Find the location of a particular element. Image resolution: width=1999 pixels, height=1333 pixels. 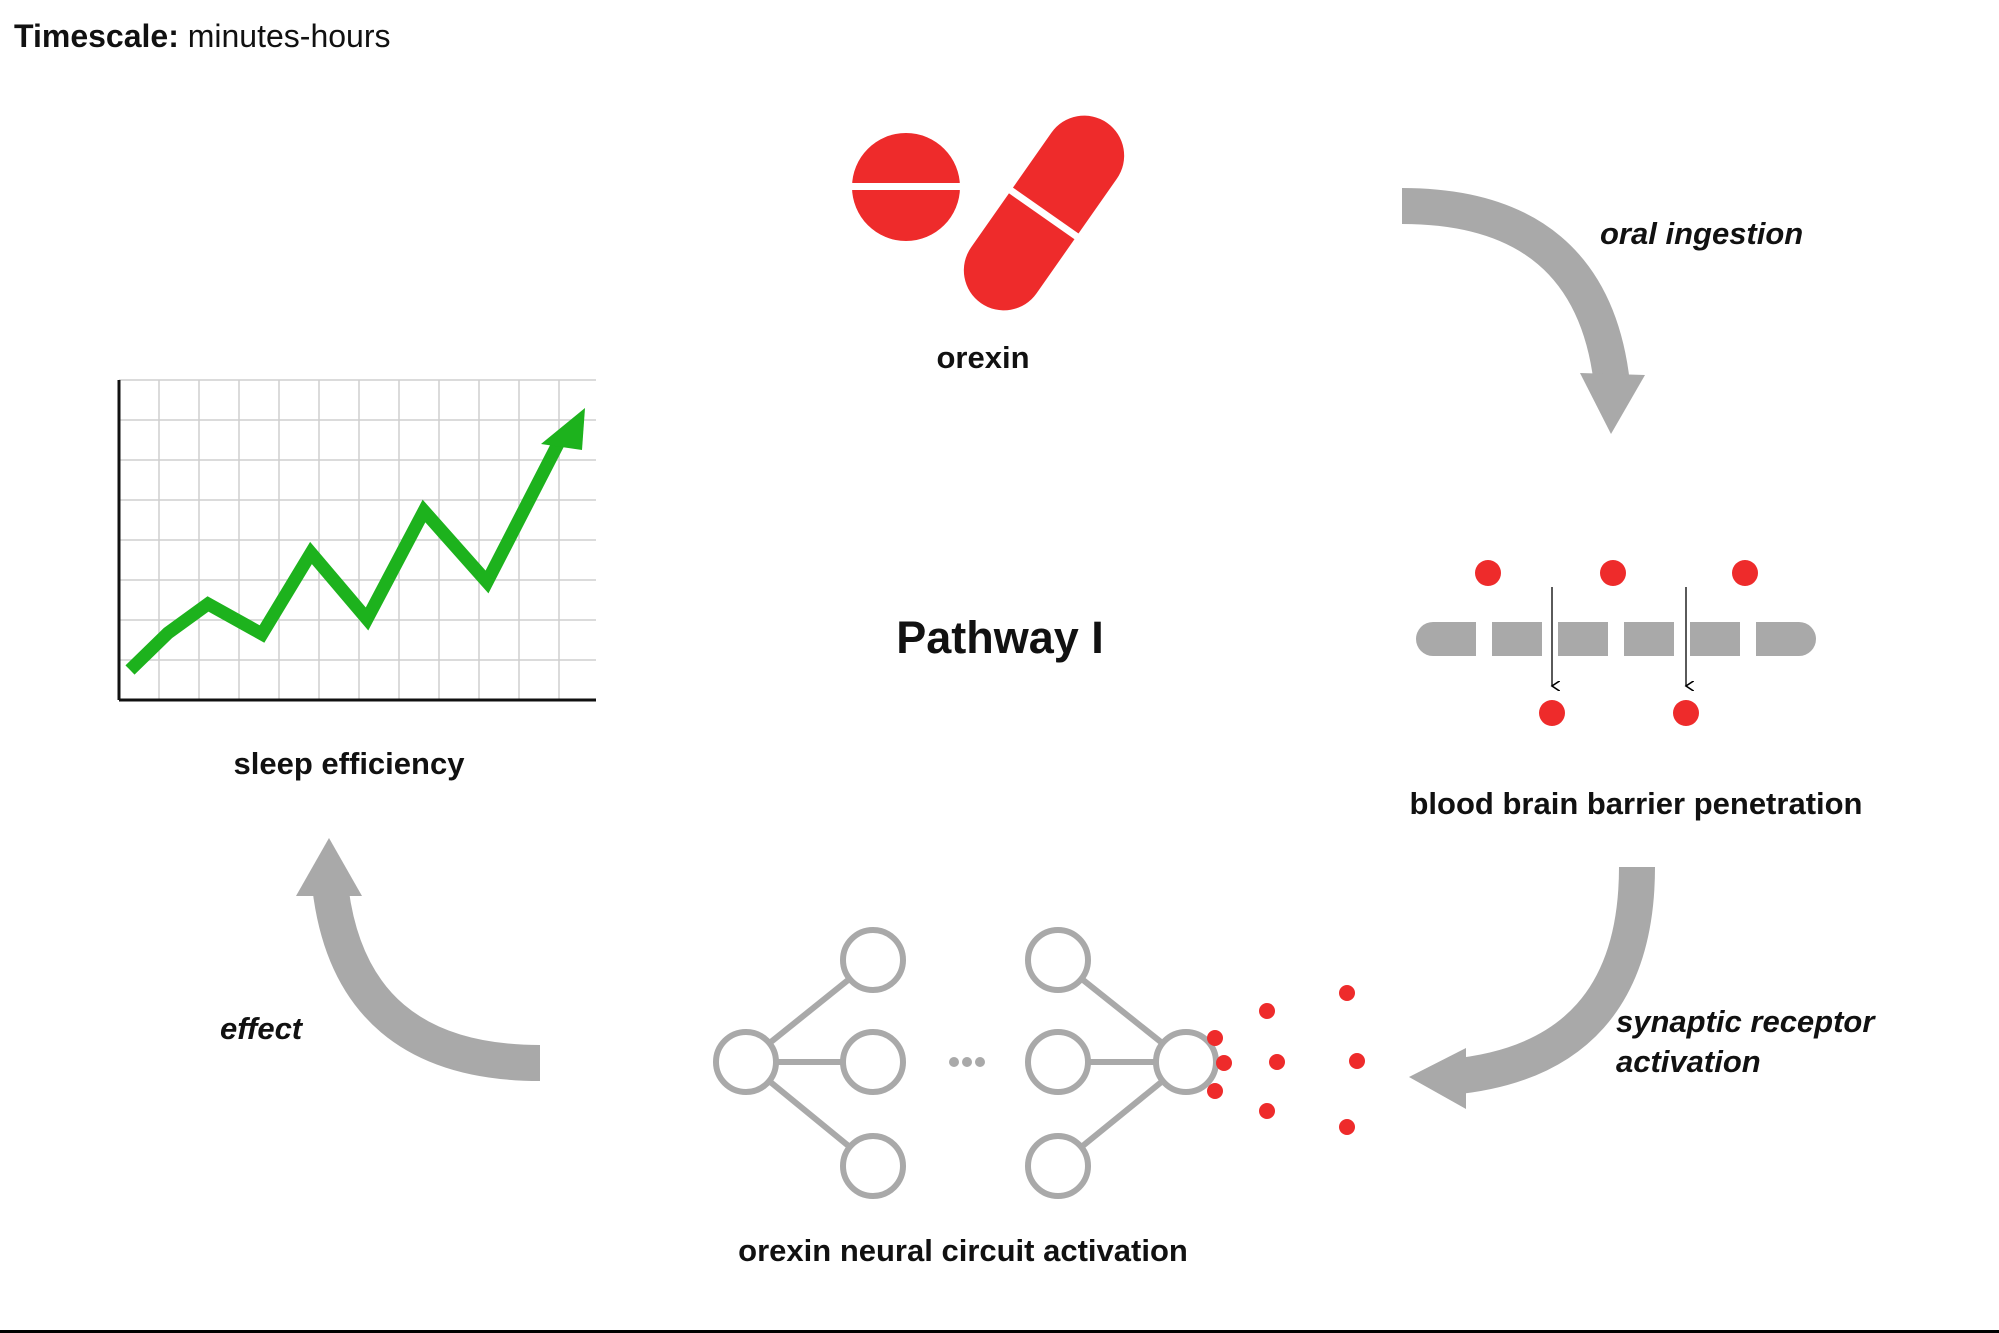

circuit-label: orexin neural circuit activation is located at coordinates (963, 1250).